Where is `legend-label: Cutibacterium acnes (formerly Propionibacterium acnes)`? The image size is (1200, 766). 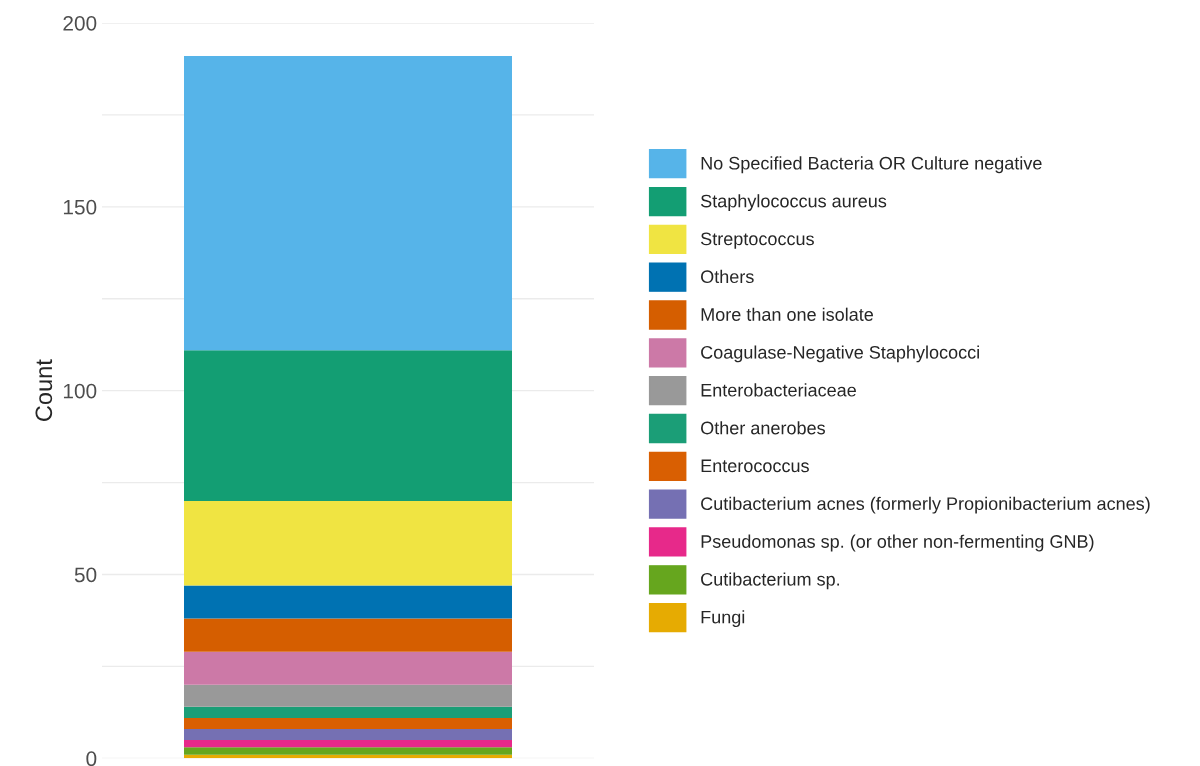
legend-label: Cutibacterium acnes (formerly Propionibacterium acnes) is located at coordinates (925, 505).